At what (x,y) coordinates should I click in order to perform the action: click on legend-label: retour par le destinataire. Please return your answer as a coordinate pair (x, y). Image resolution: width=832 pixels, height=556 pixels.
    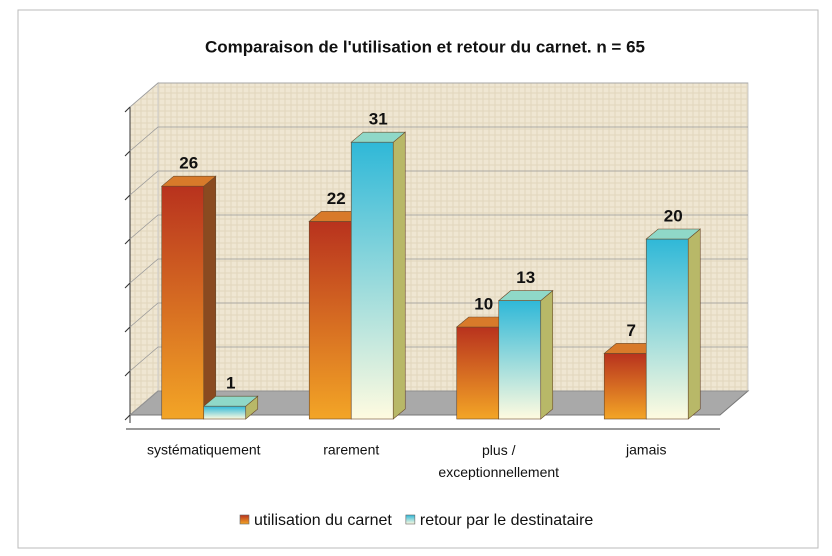
    Looking at the image, I should click on (507, 520).